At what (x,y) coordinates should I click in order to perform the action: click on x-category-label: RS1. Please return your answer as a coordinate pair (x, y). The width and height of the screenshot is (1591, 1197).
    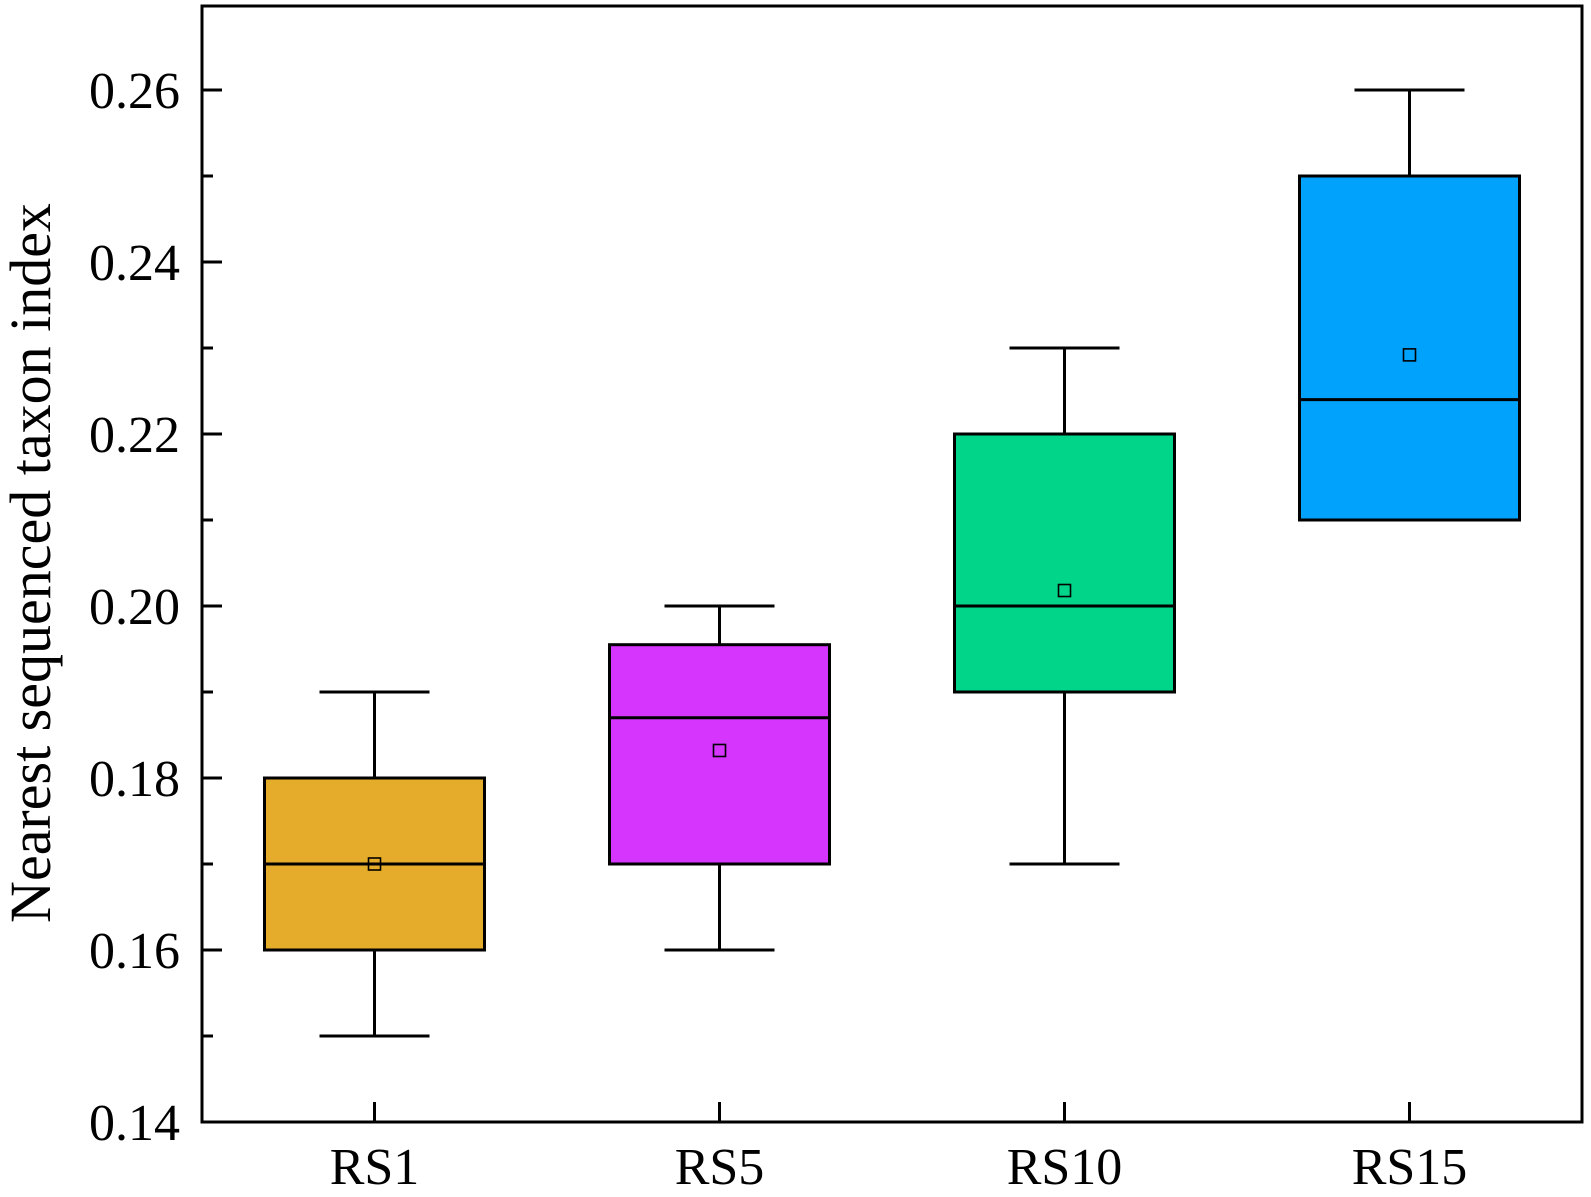
    Looking at the image, I should click on (375, 1165).